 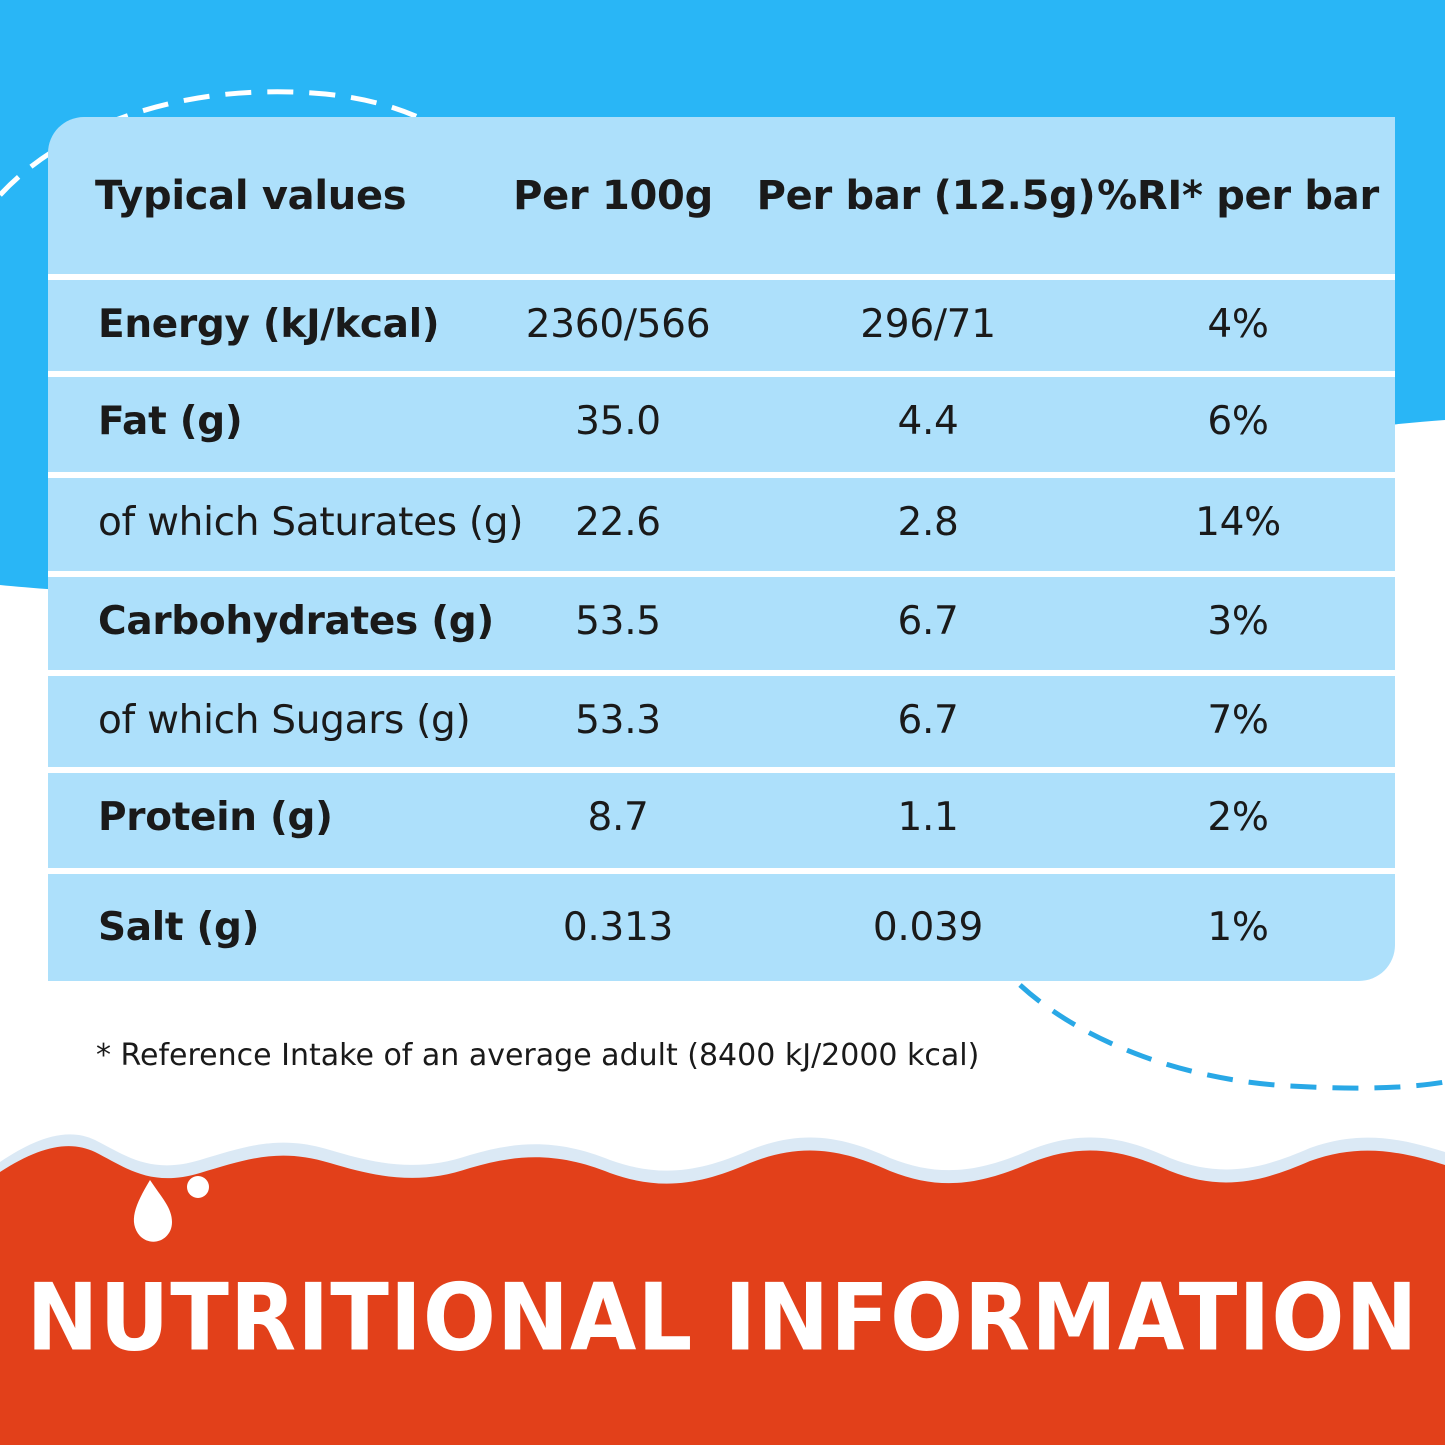 I want to click on row-label: Energy (kJ/kcal), so click(x=269, y=324).